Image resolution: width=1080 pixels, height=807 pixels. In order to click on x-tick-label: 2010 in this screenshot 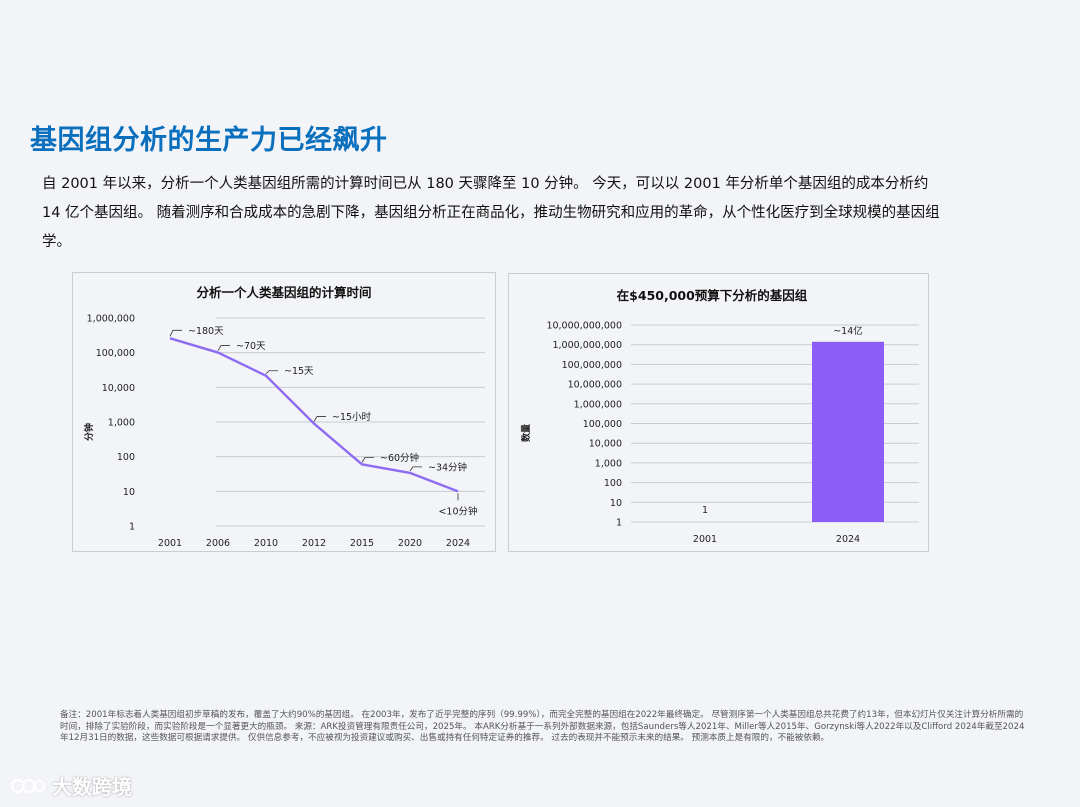, I will do `click(266, 543)`.